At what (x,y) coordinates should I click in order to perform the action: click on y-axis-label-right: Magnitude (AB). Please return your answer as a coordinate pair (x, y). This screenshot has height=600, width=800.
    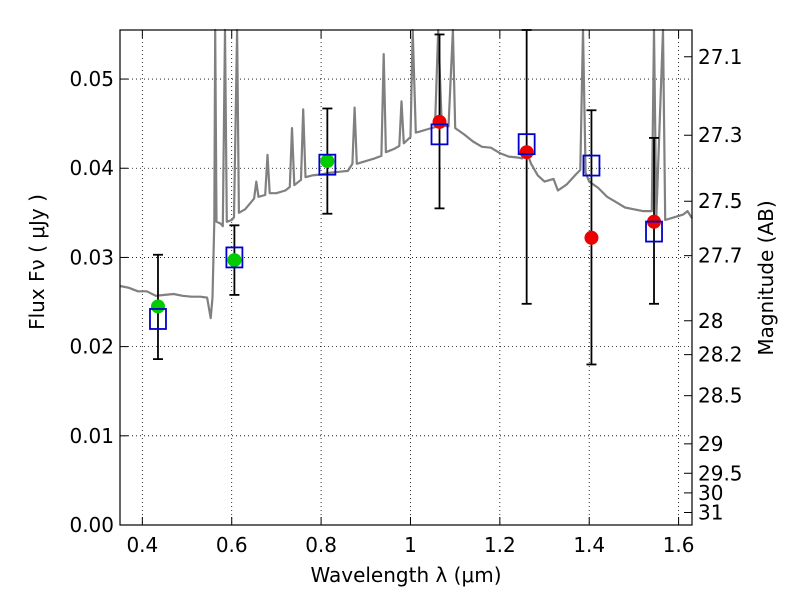
    Looking at the image, I should click on (766, 277).